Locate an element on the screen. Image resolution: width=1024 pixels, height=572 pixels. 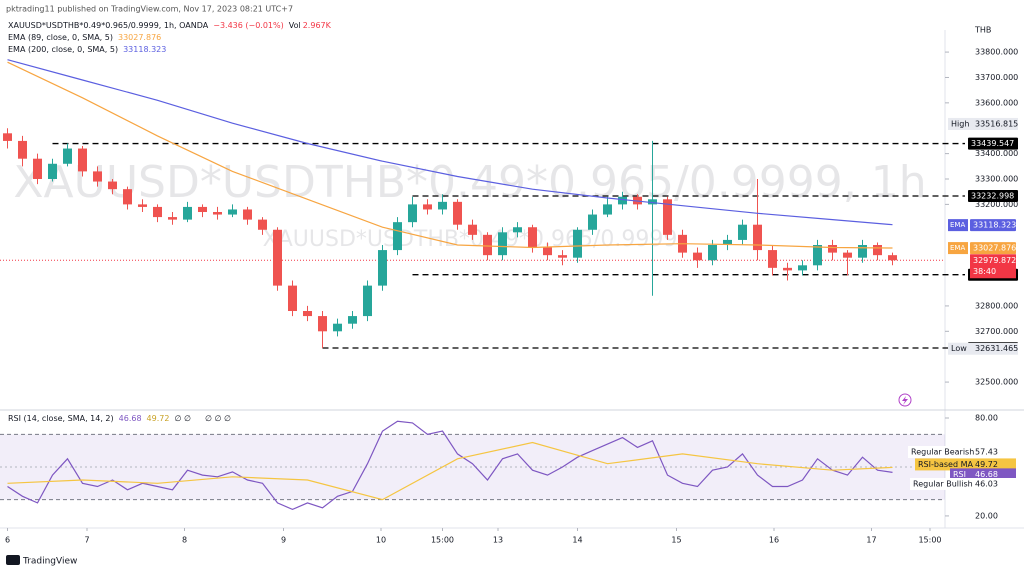
rsi-extra: ∅ ∅ ∅ is located at coordinates (218, 418).